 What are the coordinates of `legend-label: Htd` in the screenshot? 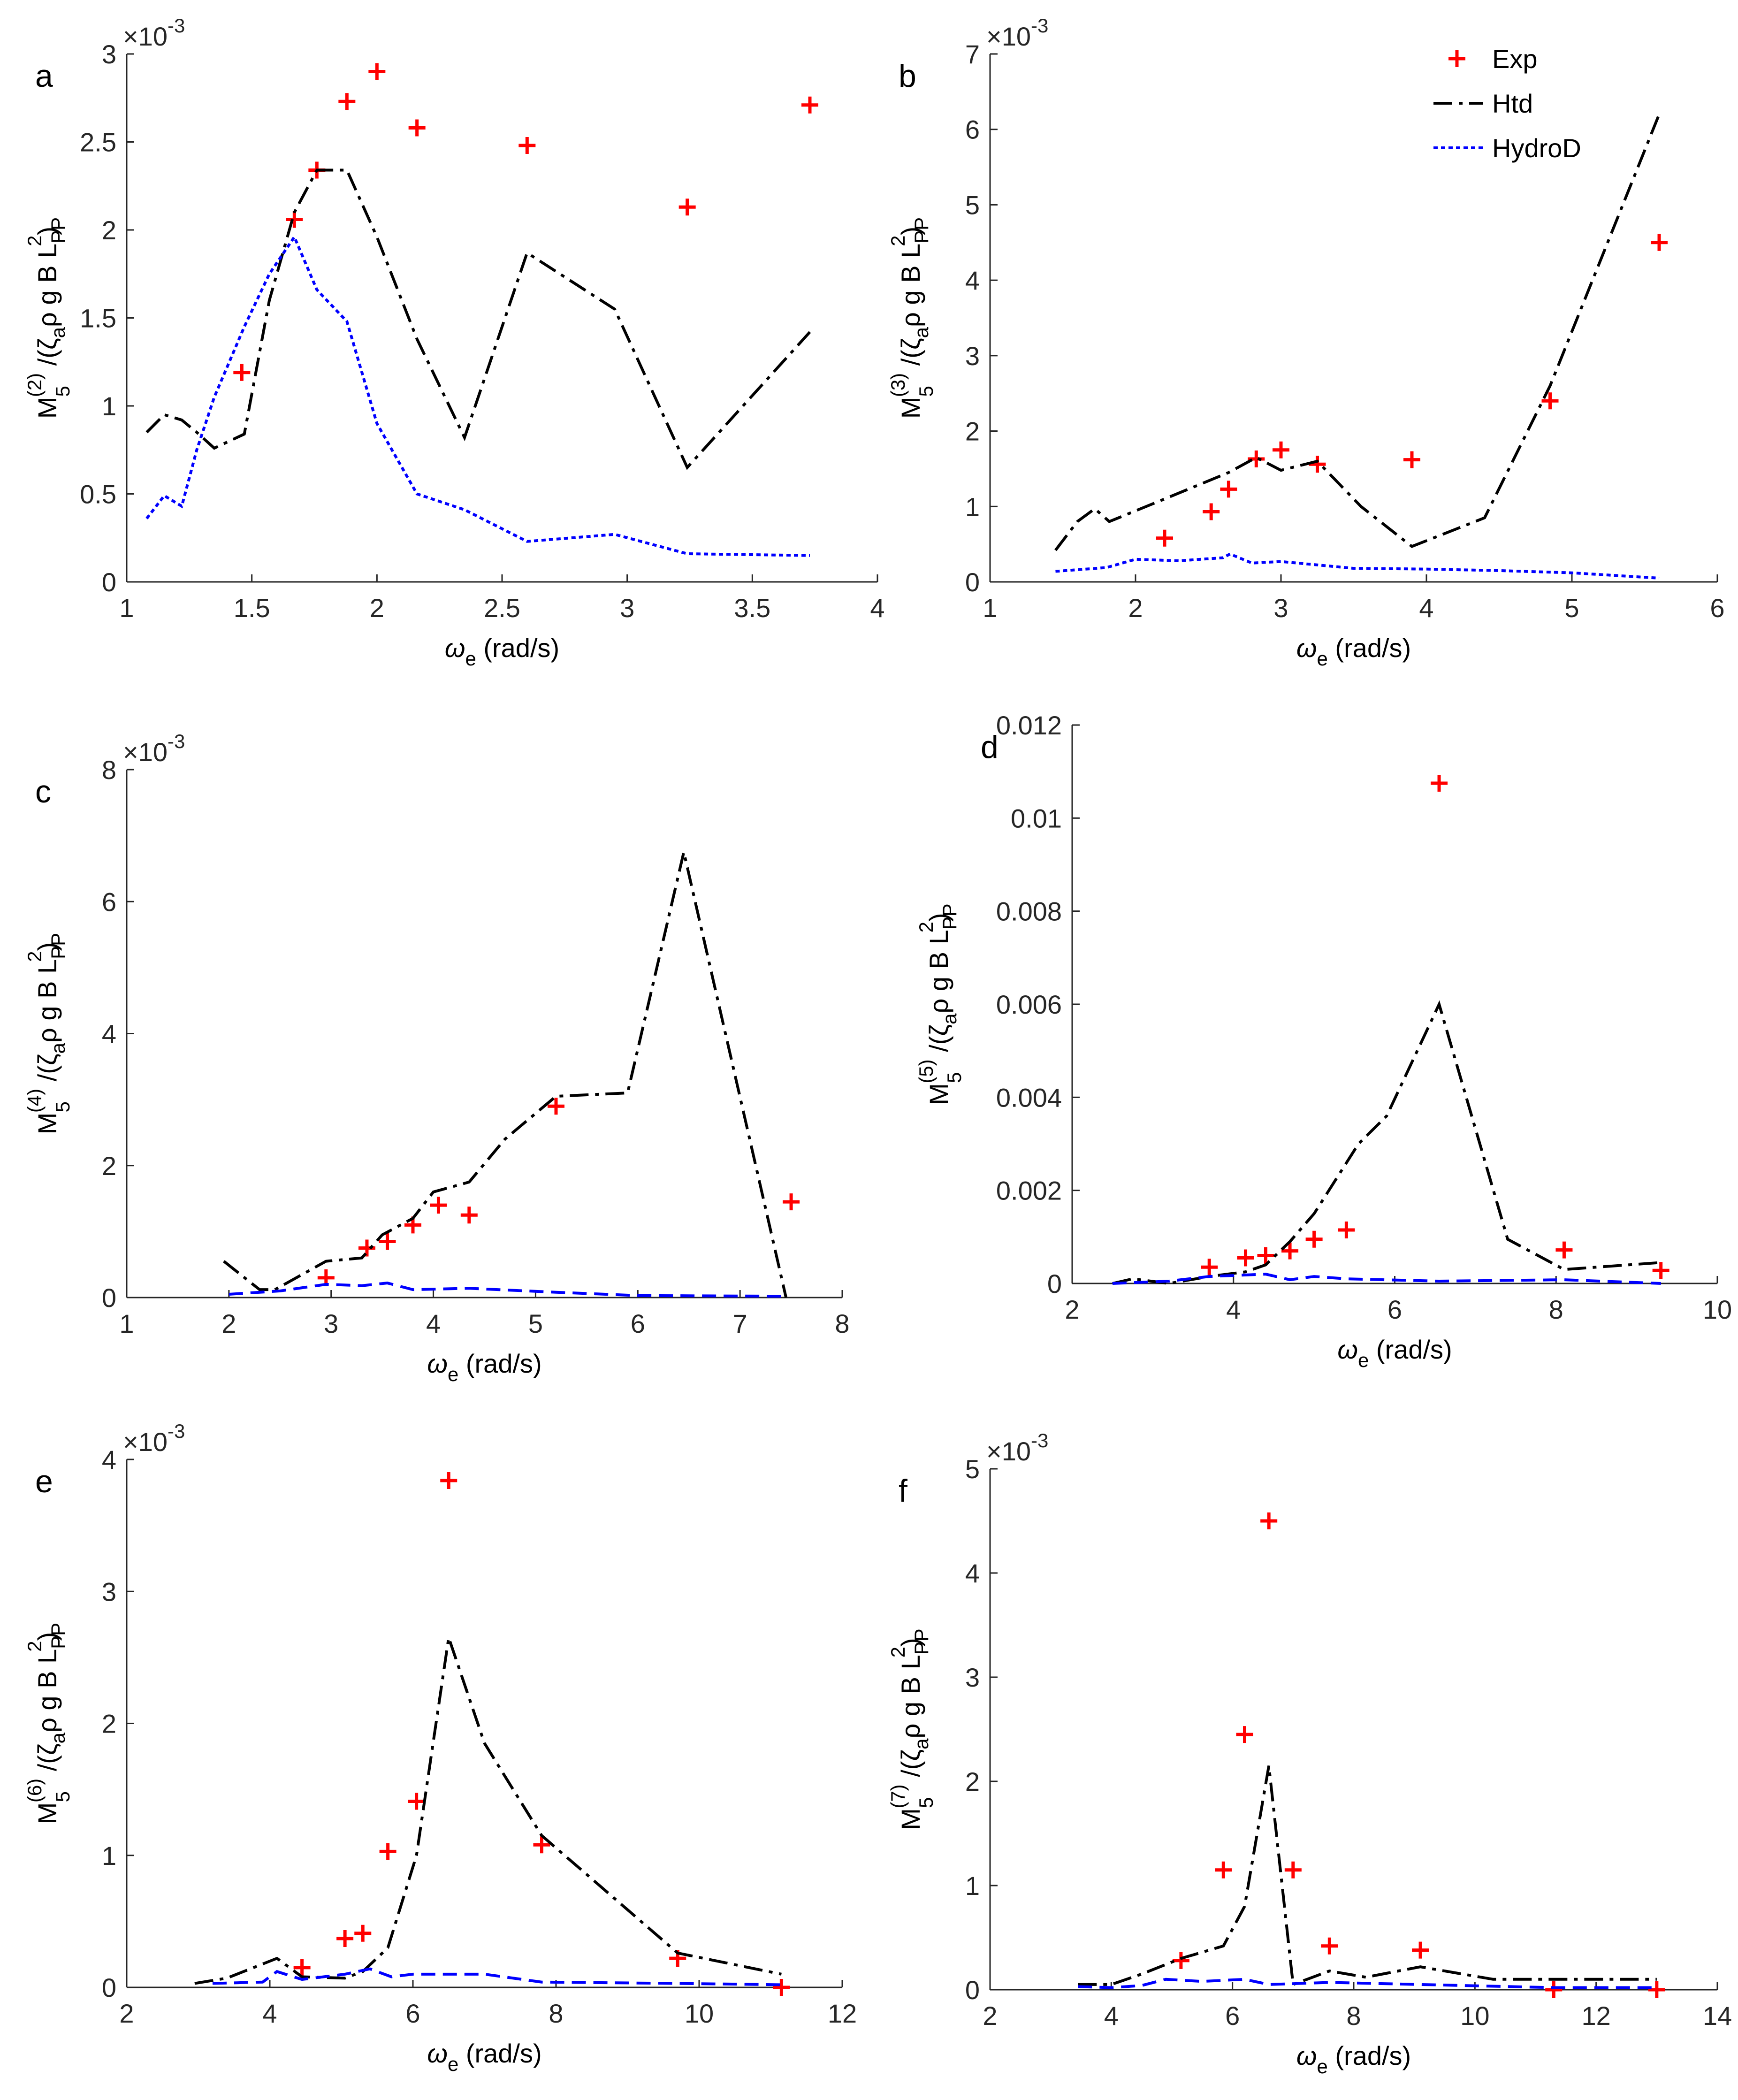 It's located at (1512, 103).